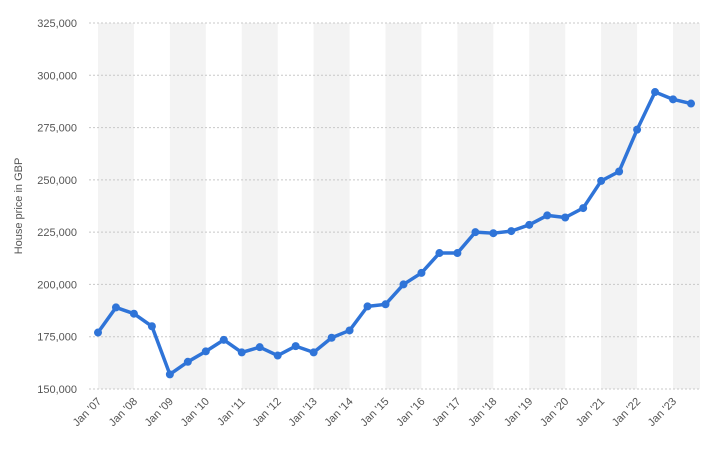 The image size is (713, 452). Describe the element at coordinates (410, 412) in the screenshot. I see `x-tick-label: Jan '16` at that location.